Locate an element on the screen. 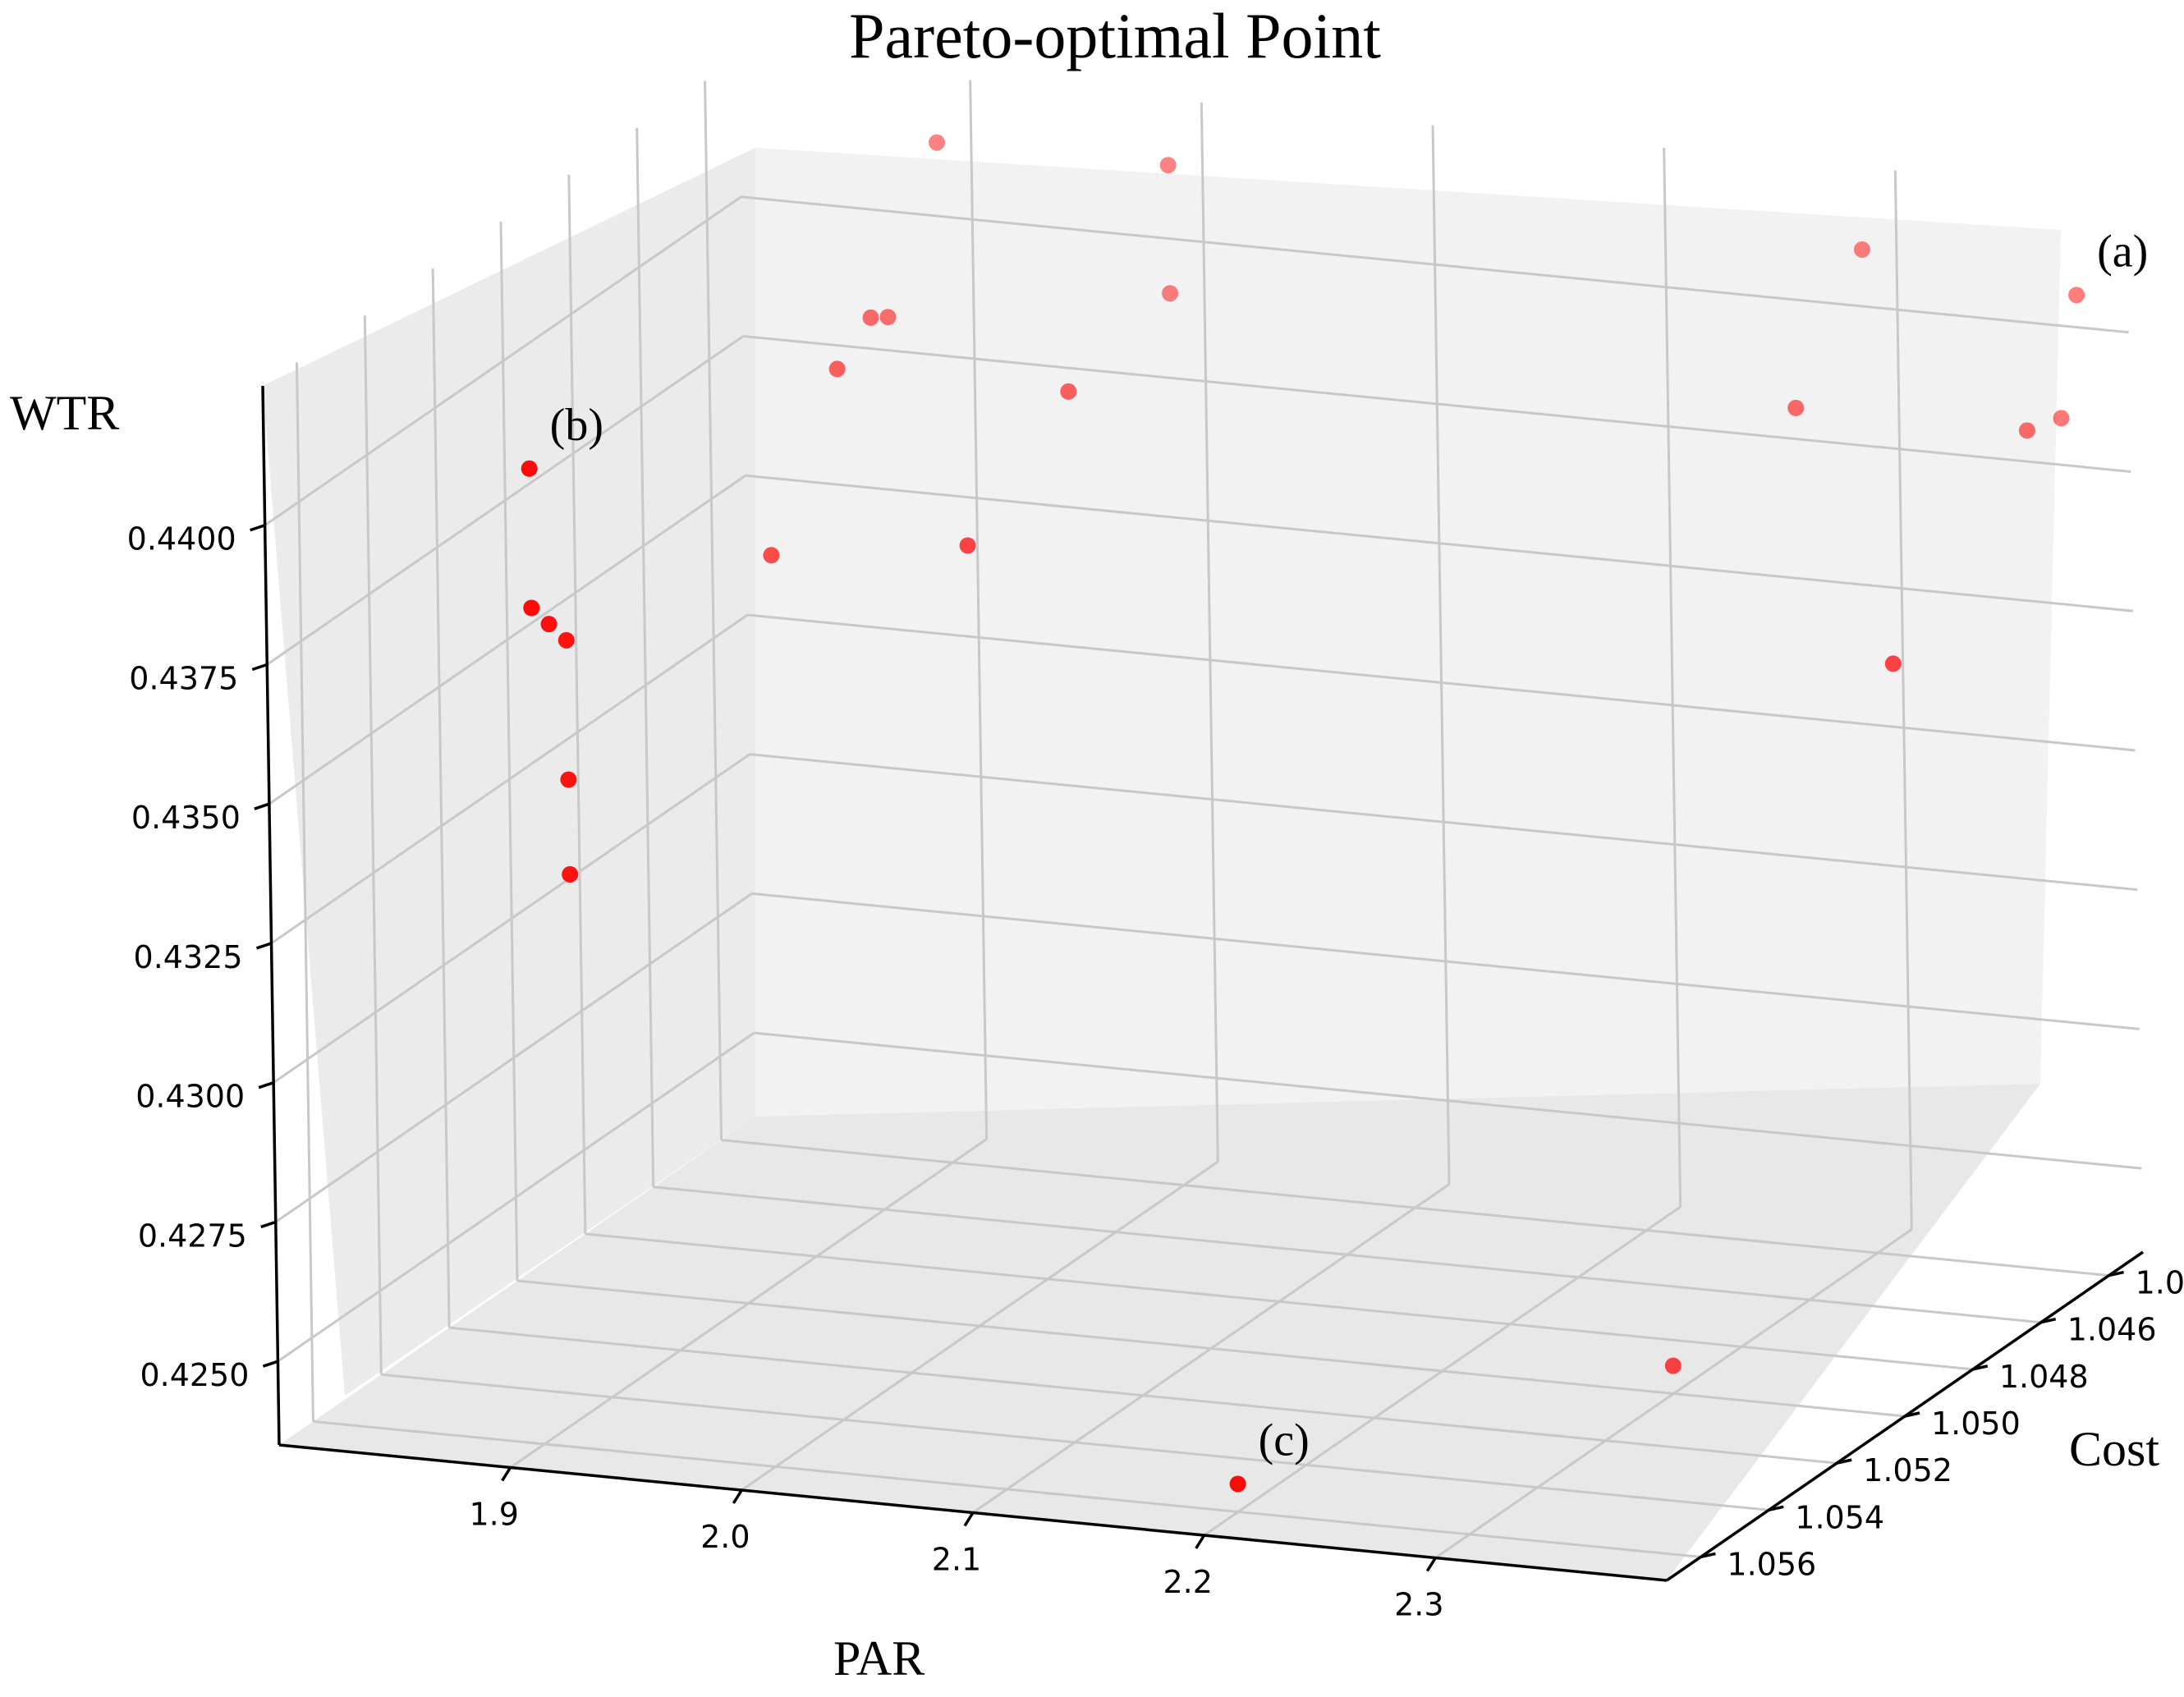 This screenshot has width=2184, height=1697. z-axis-label: WTR is located at coordinates (64, 413).